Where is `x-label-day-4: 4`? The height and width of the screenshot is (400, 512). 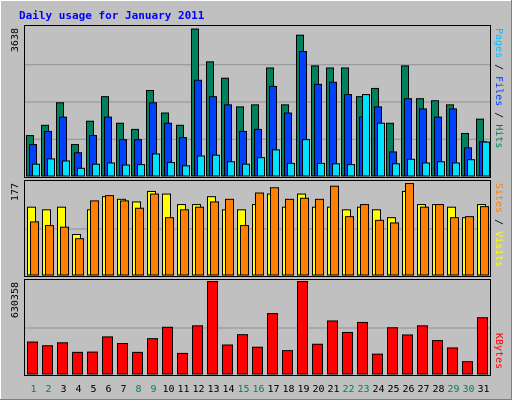 x-label-day-4: 4 is located at coordinates (78, 389).